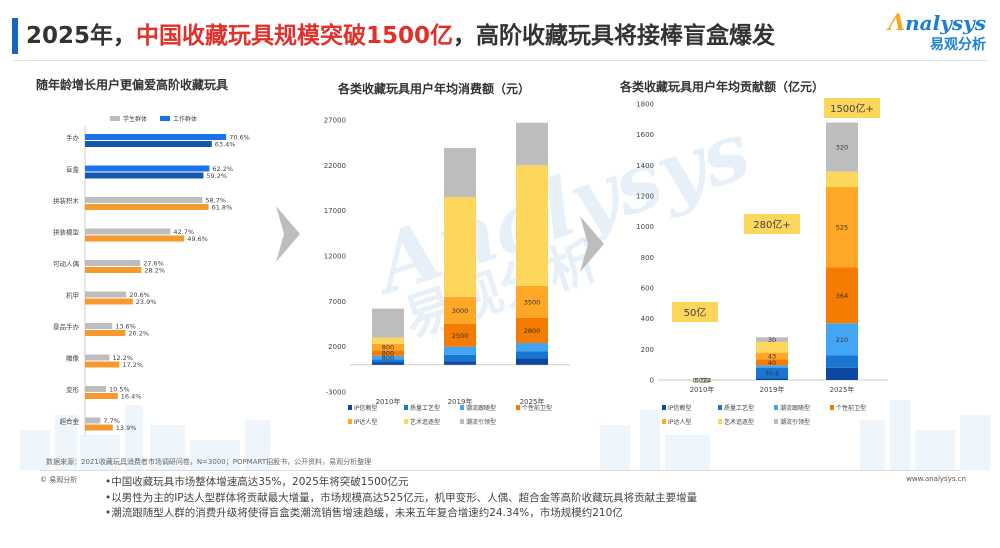 Image resolution: width=1000 pixels, height=548 pixels. Describe the element at coordinates (500, 470) in the screenshot. I see `footer-divider` at that location.